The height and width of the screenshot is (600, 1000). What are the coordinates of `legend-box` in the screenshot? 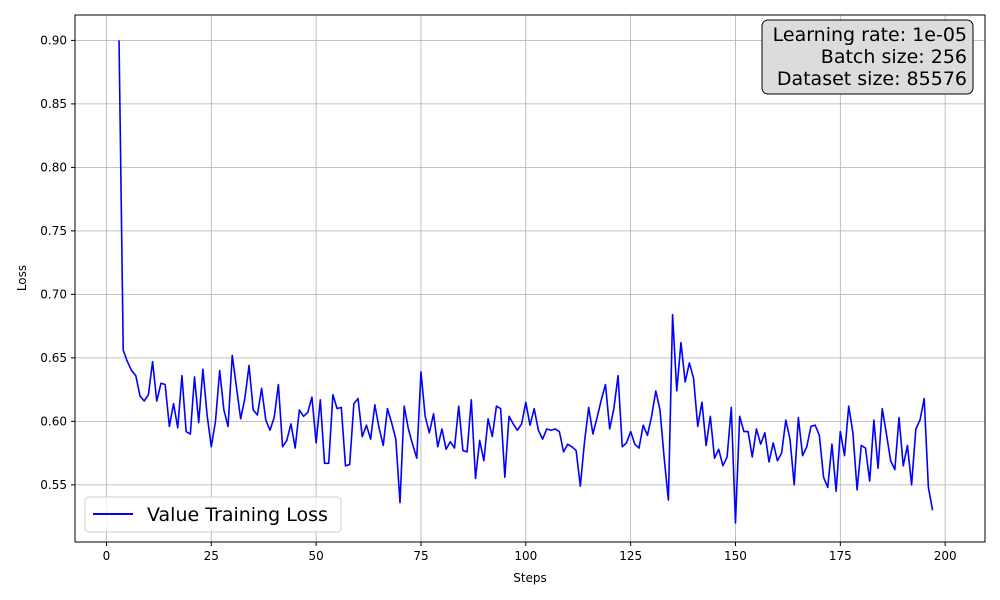 It's located at (213, 514).